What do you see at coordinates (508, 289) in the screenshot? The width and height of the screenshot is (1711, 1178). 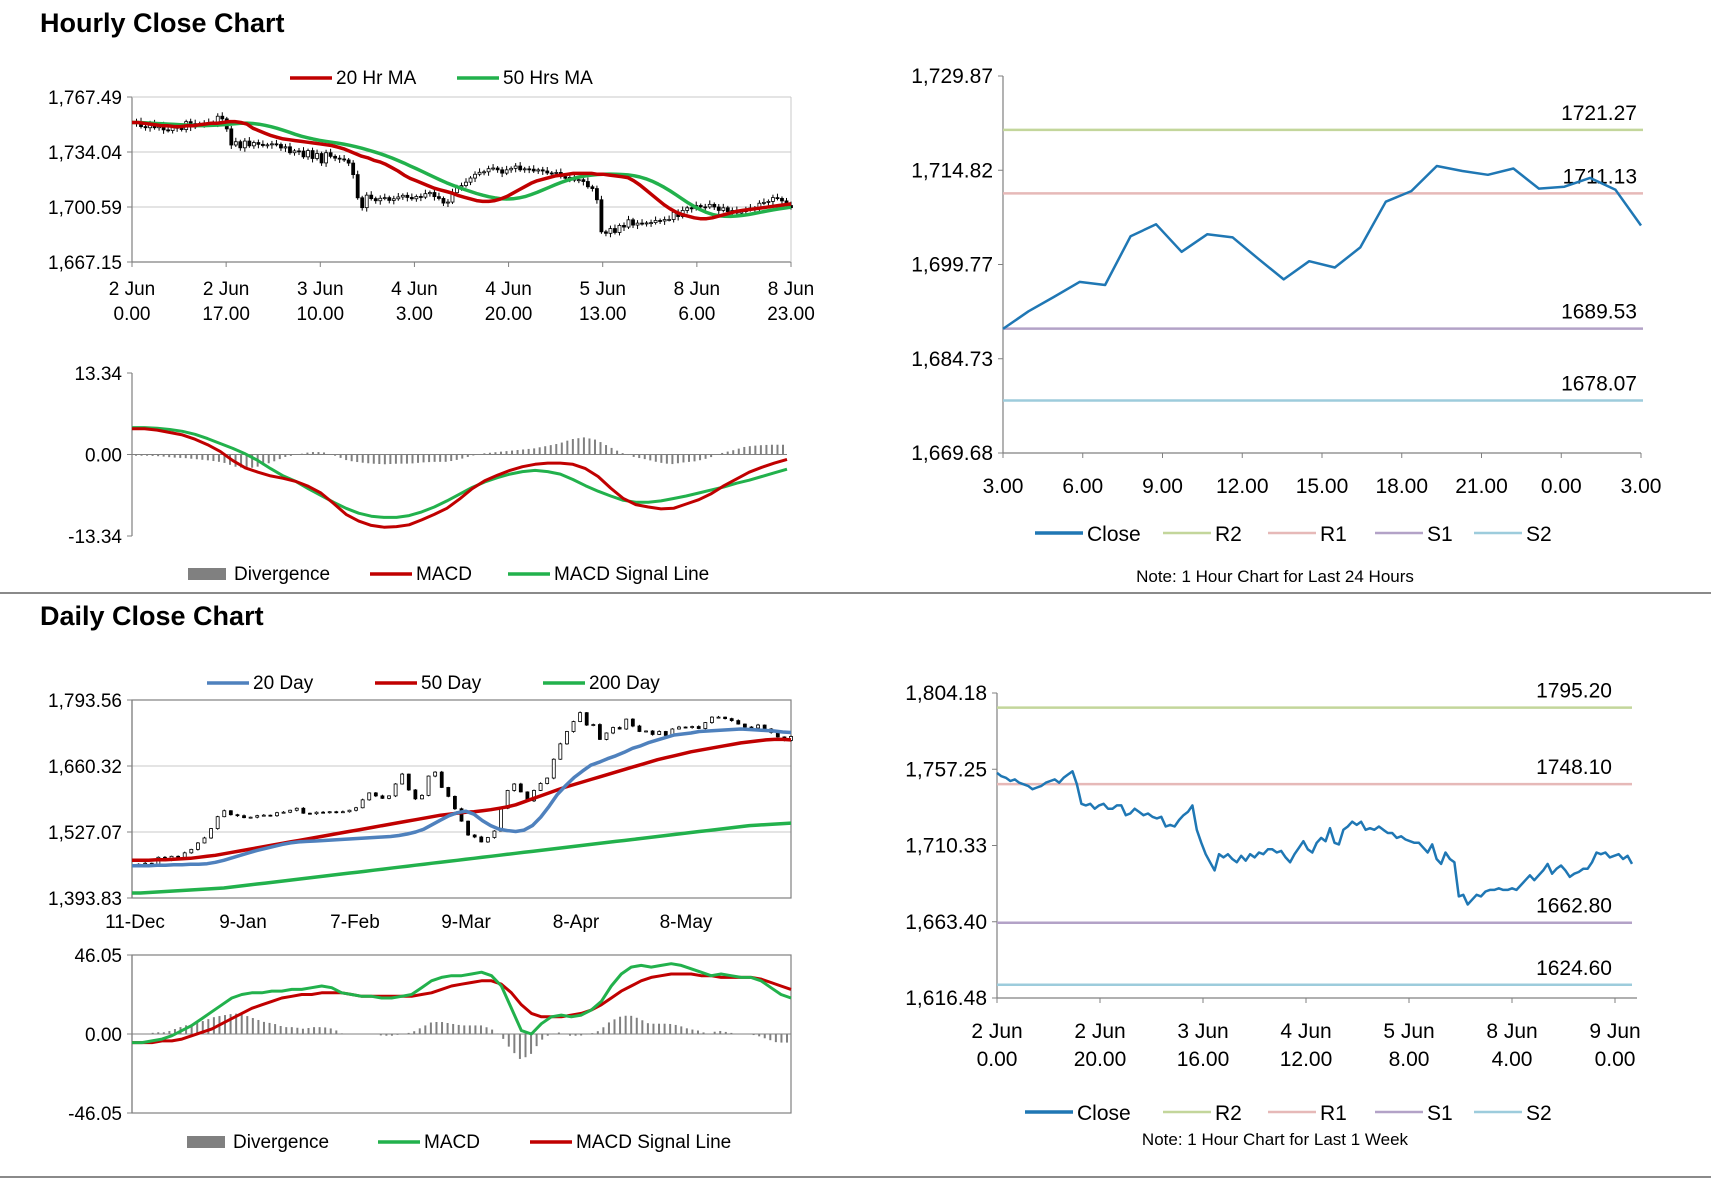 I see `x-tick-label: 4 Jun` at bounding box center [508, 289].